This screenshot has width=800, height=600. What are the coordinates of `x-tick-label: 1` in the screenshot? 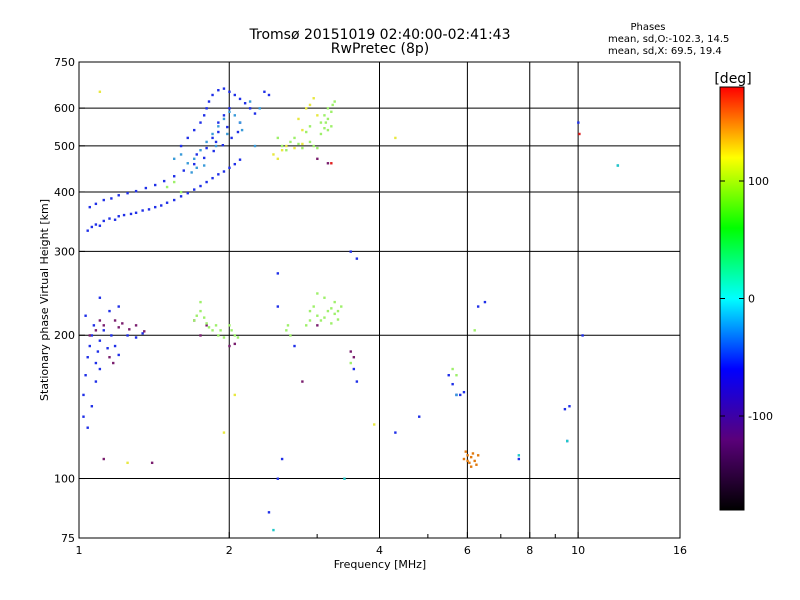 It's located at (79, 550).